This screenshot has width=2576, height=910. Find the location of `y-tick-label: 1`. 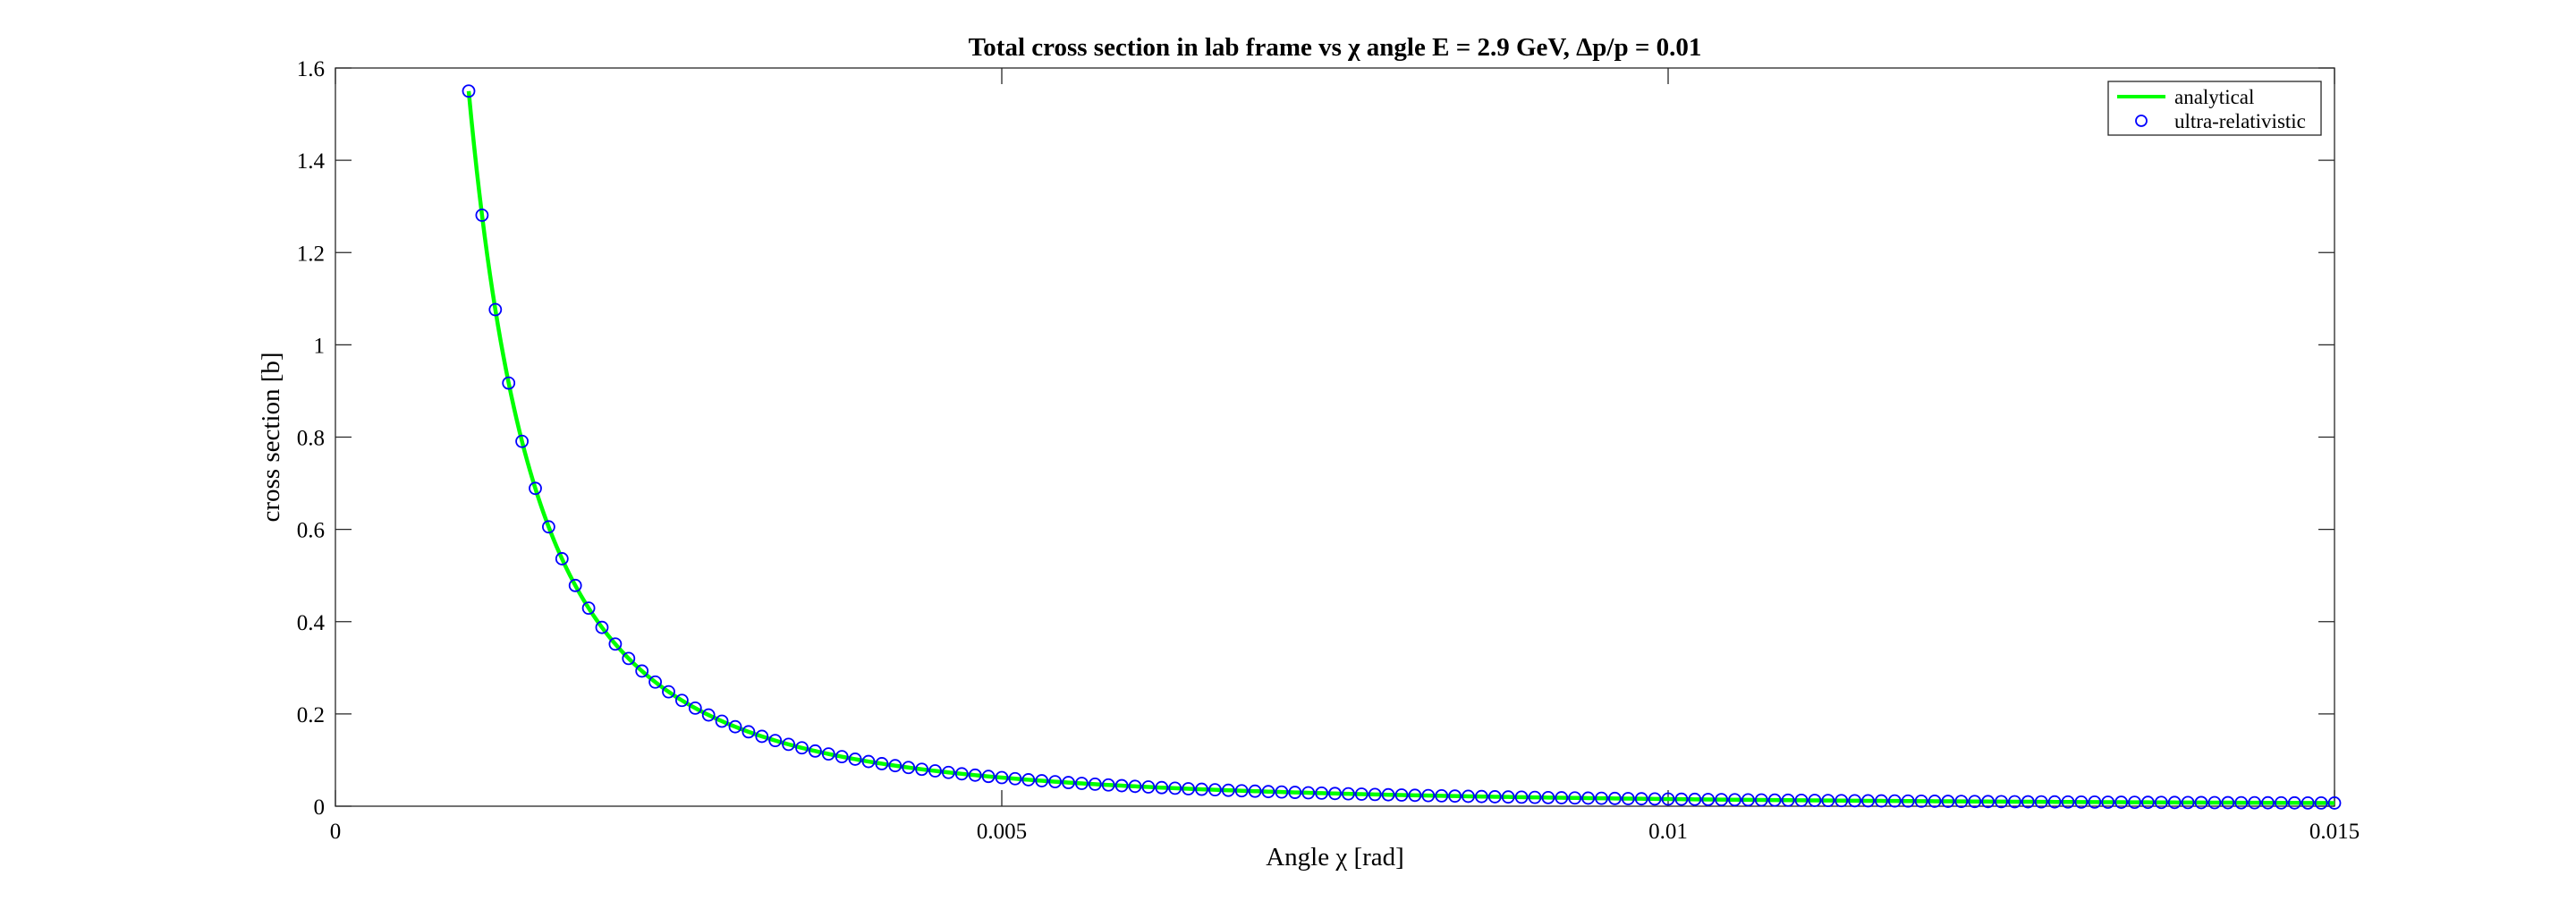

y-tick-label: 1 is located at coordinates (320, 346).